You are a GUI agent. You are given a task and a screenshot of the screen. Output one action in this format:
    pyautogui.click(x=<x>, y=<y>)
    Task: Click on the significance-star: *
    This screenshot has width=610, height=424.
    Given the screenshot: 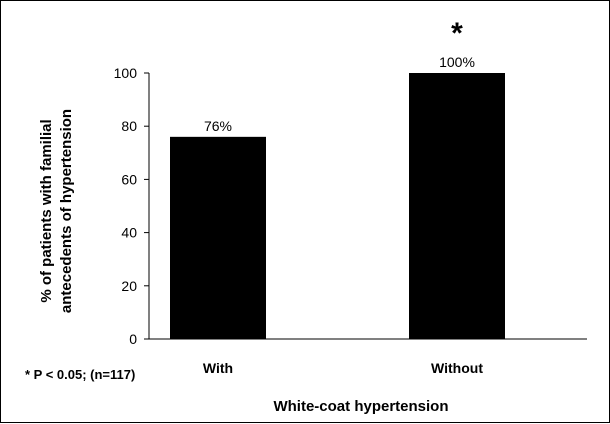 What is the action you would take?
    pyautogui.click(x=457, y=33)
    